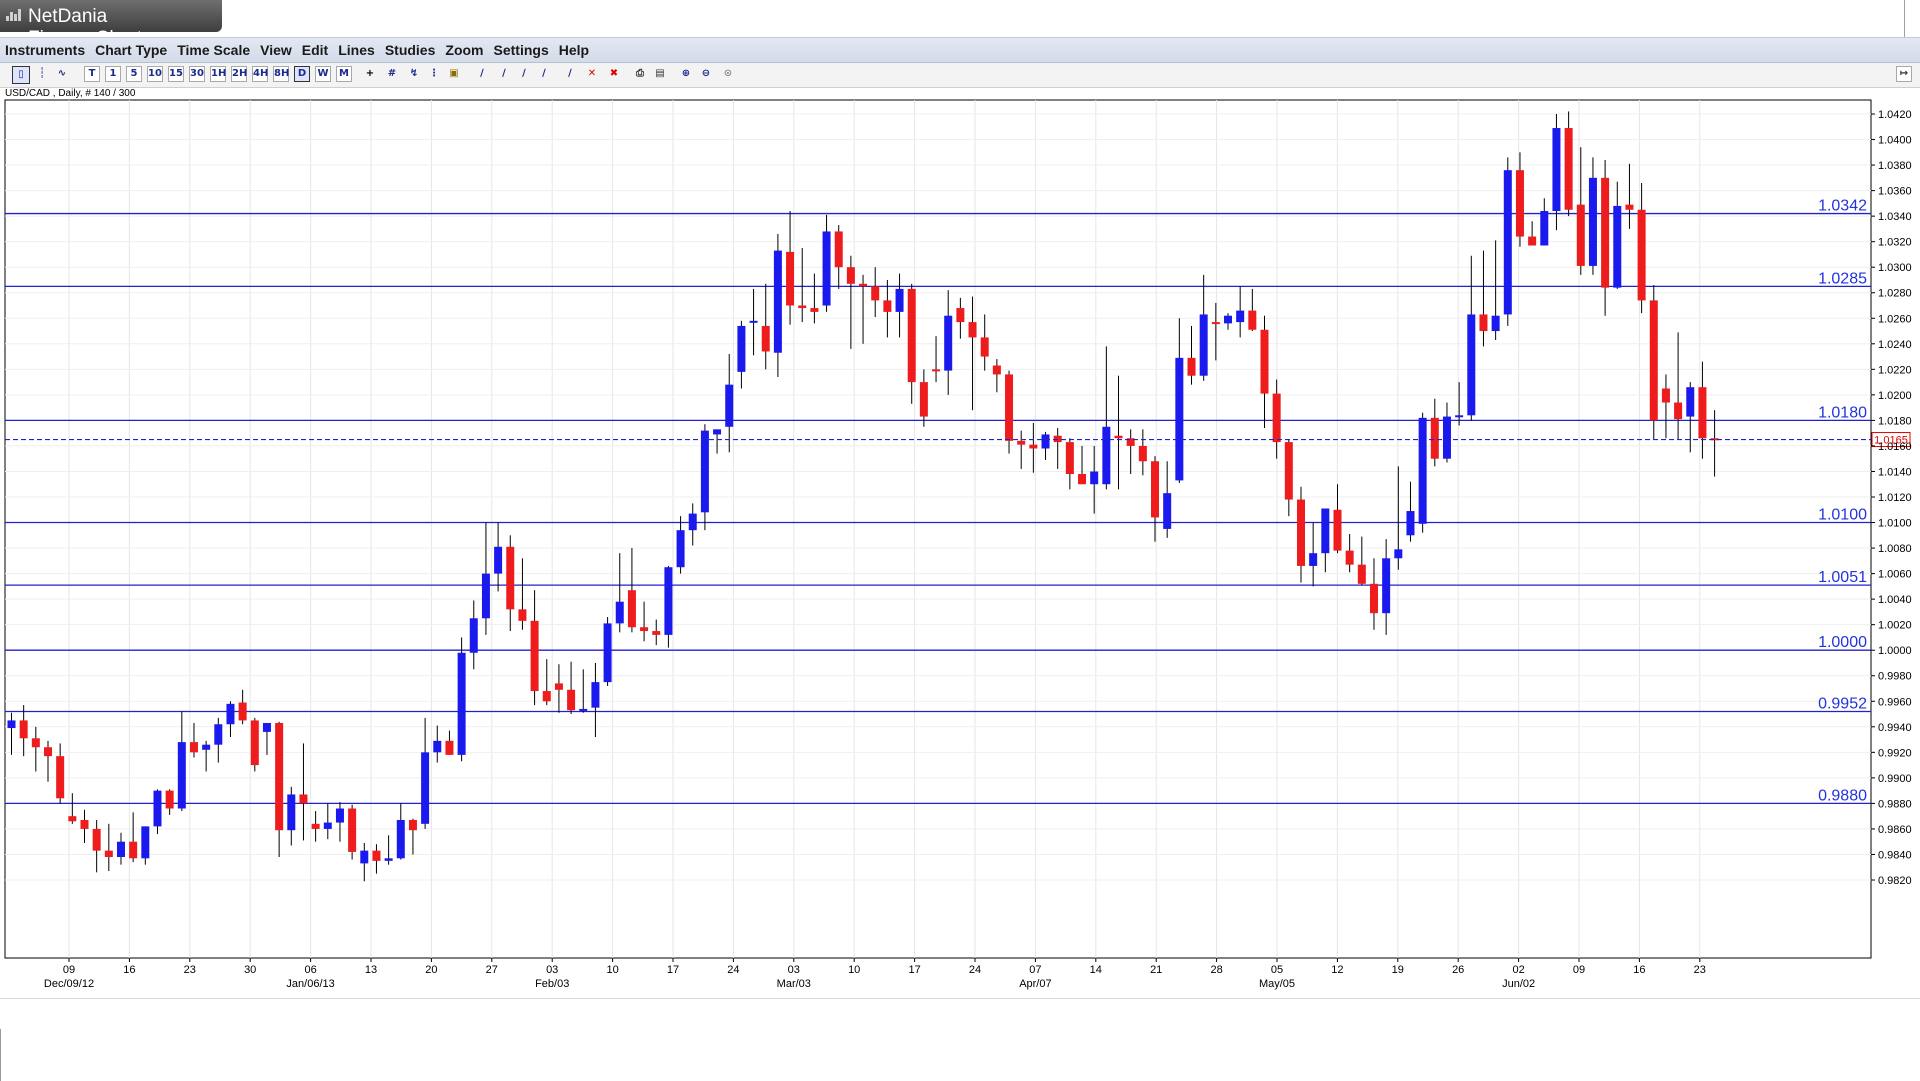  I want to click on x-tick-label: 09, so click(69, 970).